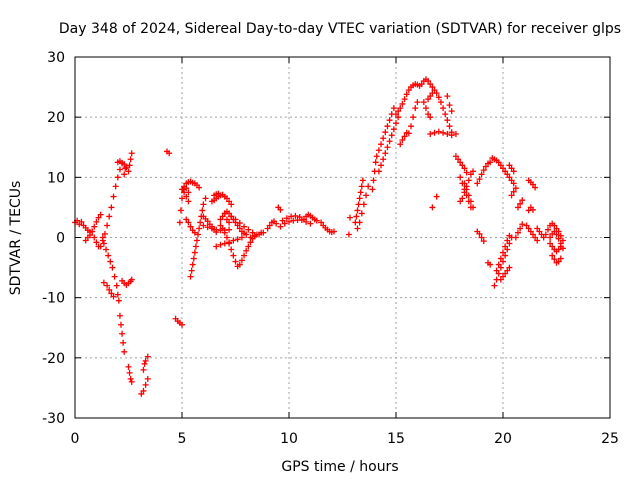  Describe the element at coordinates (56, 58) in the screenshot. I see `y-tick-label: 30` at that location.